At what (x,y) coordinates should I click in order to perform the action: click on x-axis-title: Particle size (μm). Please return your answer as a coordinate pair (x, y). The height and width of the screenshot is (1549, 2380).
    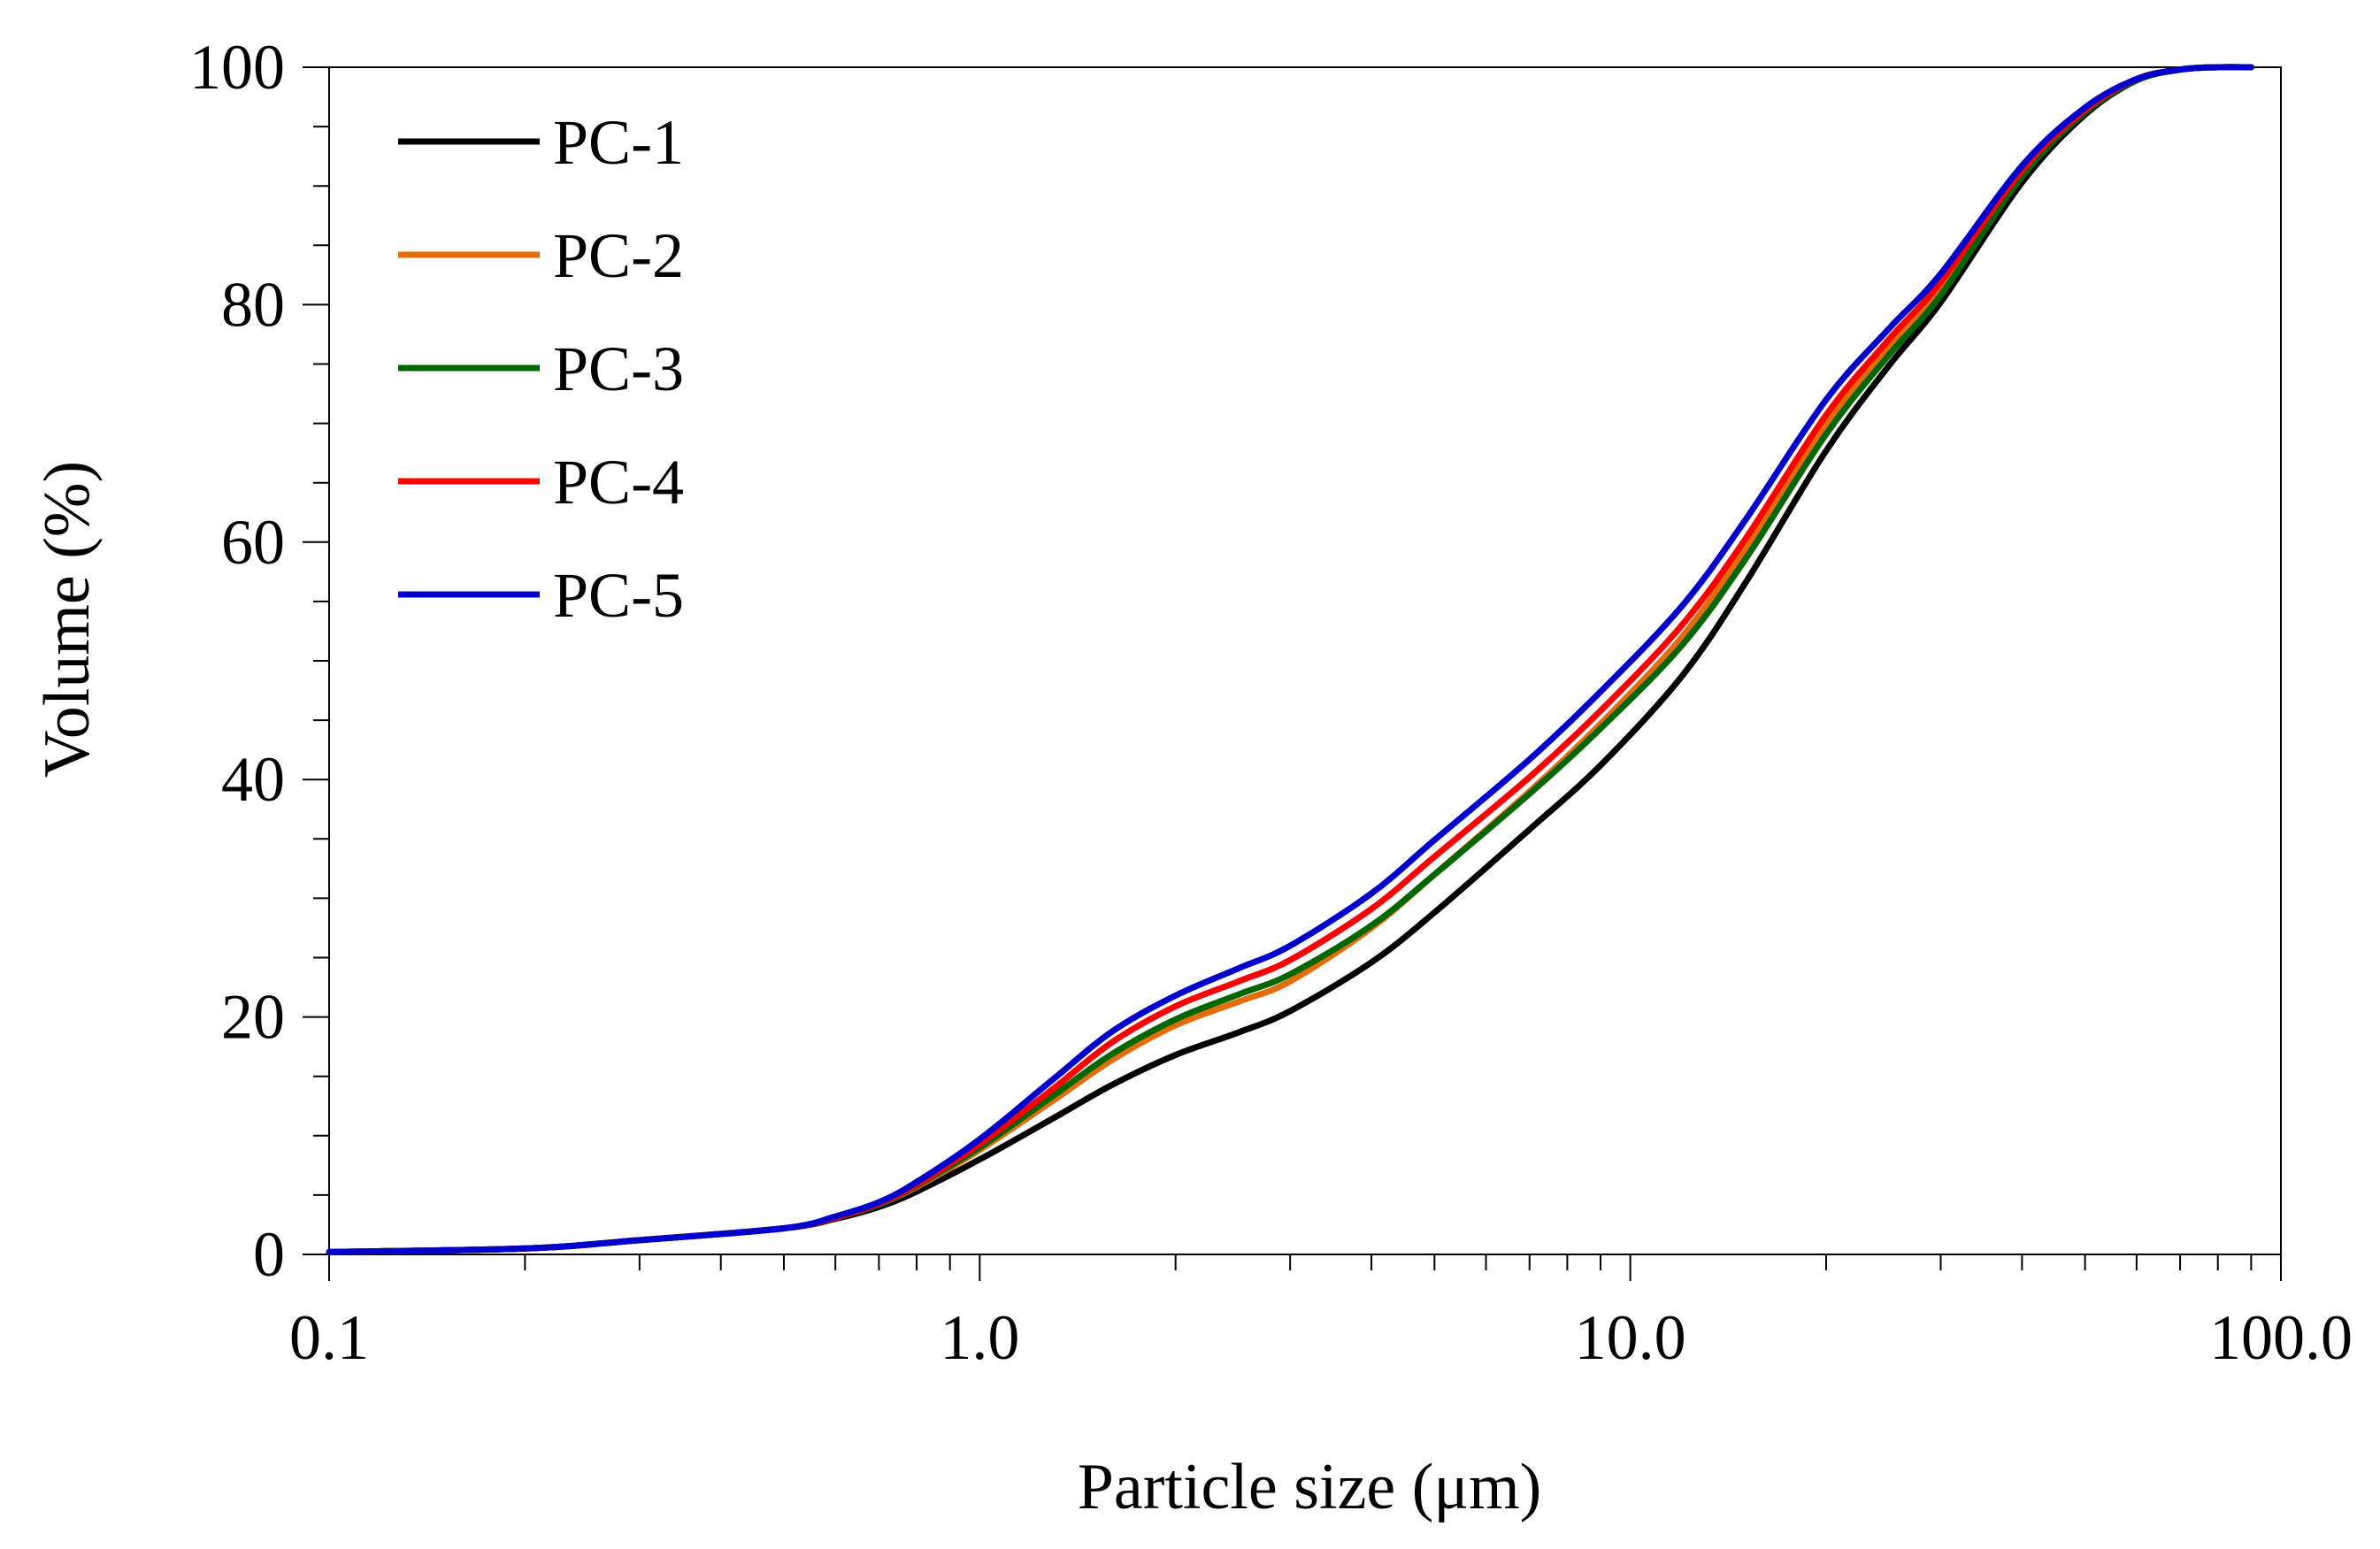
    Looking at the image, I should click on (1310, 1487).